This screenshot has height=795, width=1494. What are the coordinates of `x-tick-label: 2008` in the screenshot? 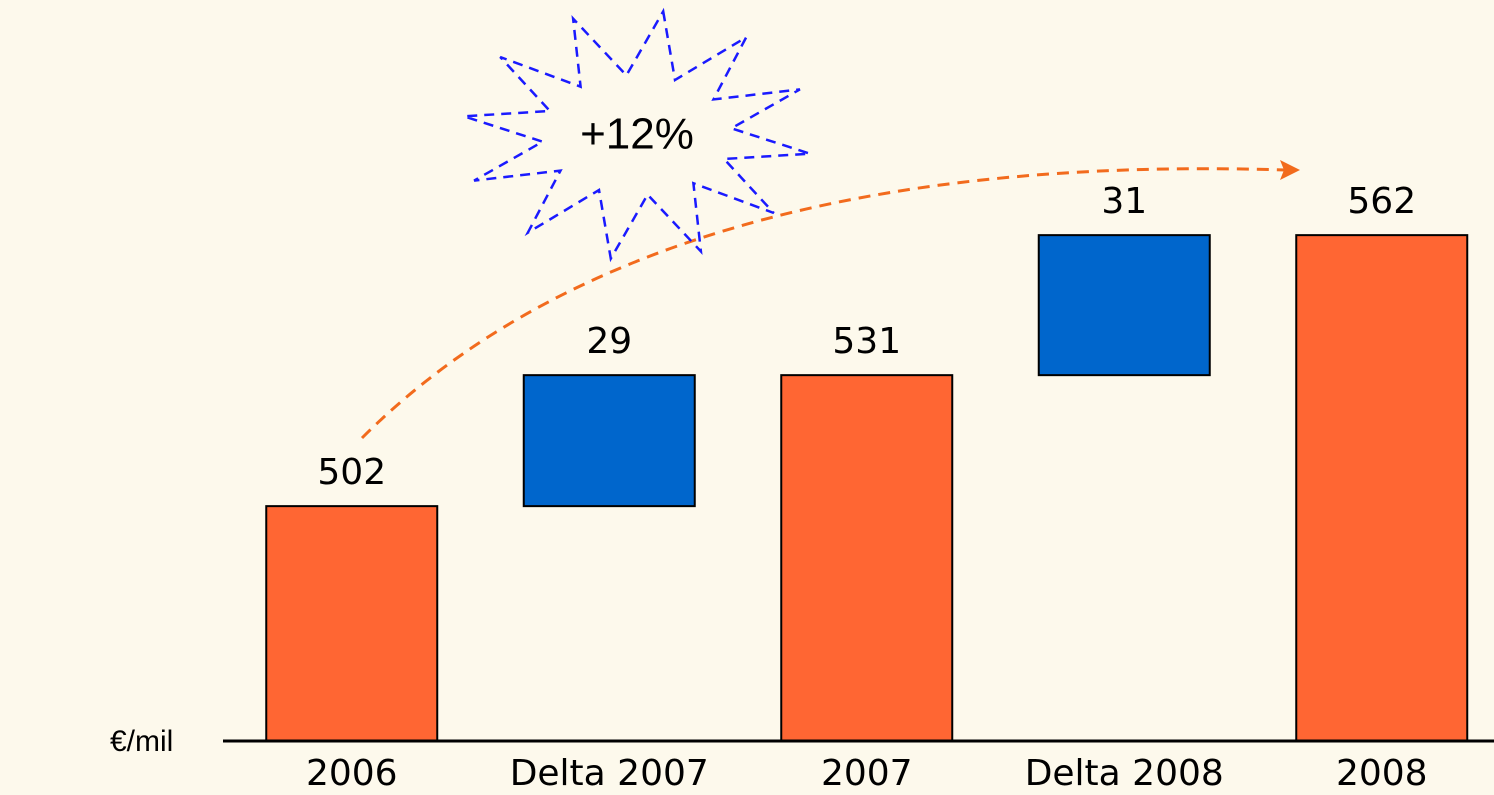 It's located at (1382, 773).